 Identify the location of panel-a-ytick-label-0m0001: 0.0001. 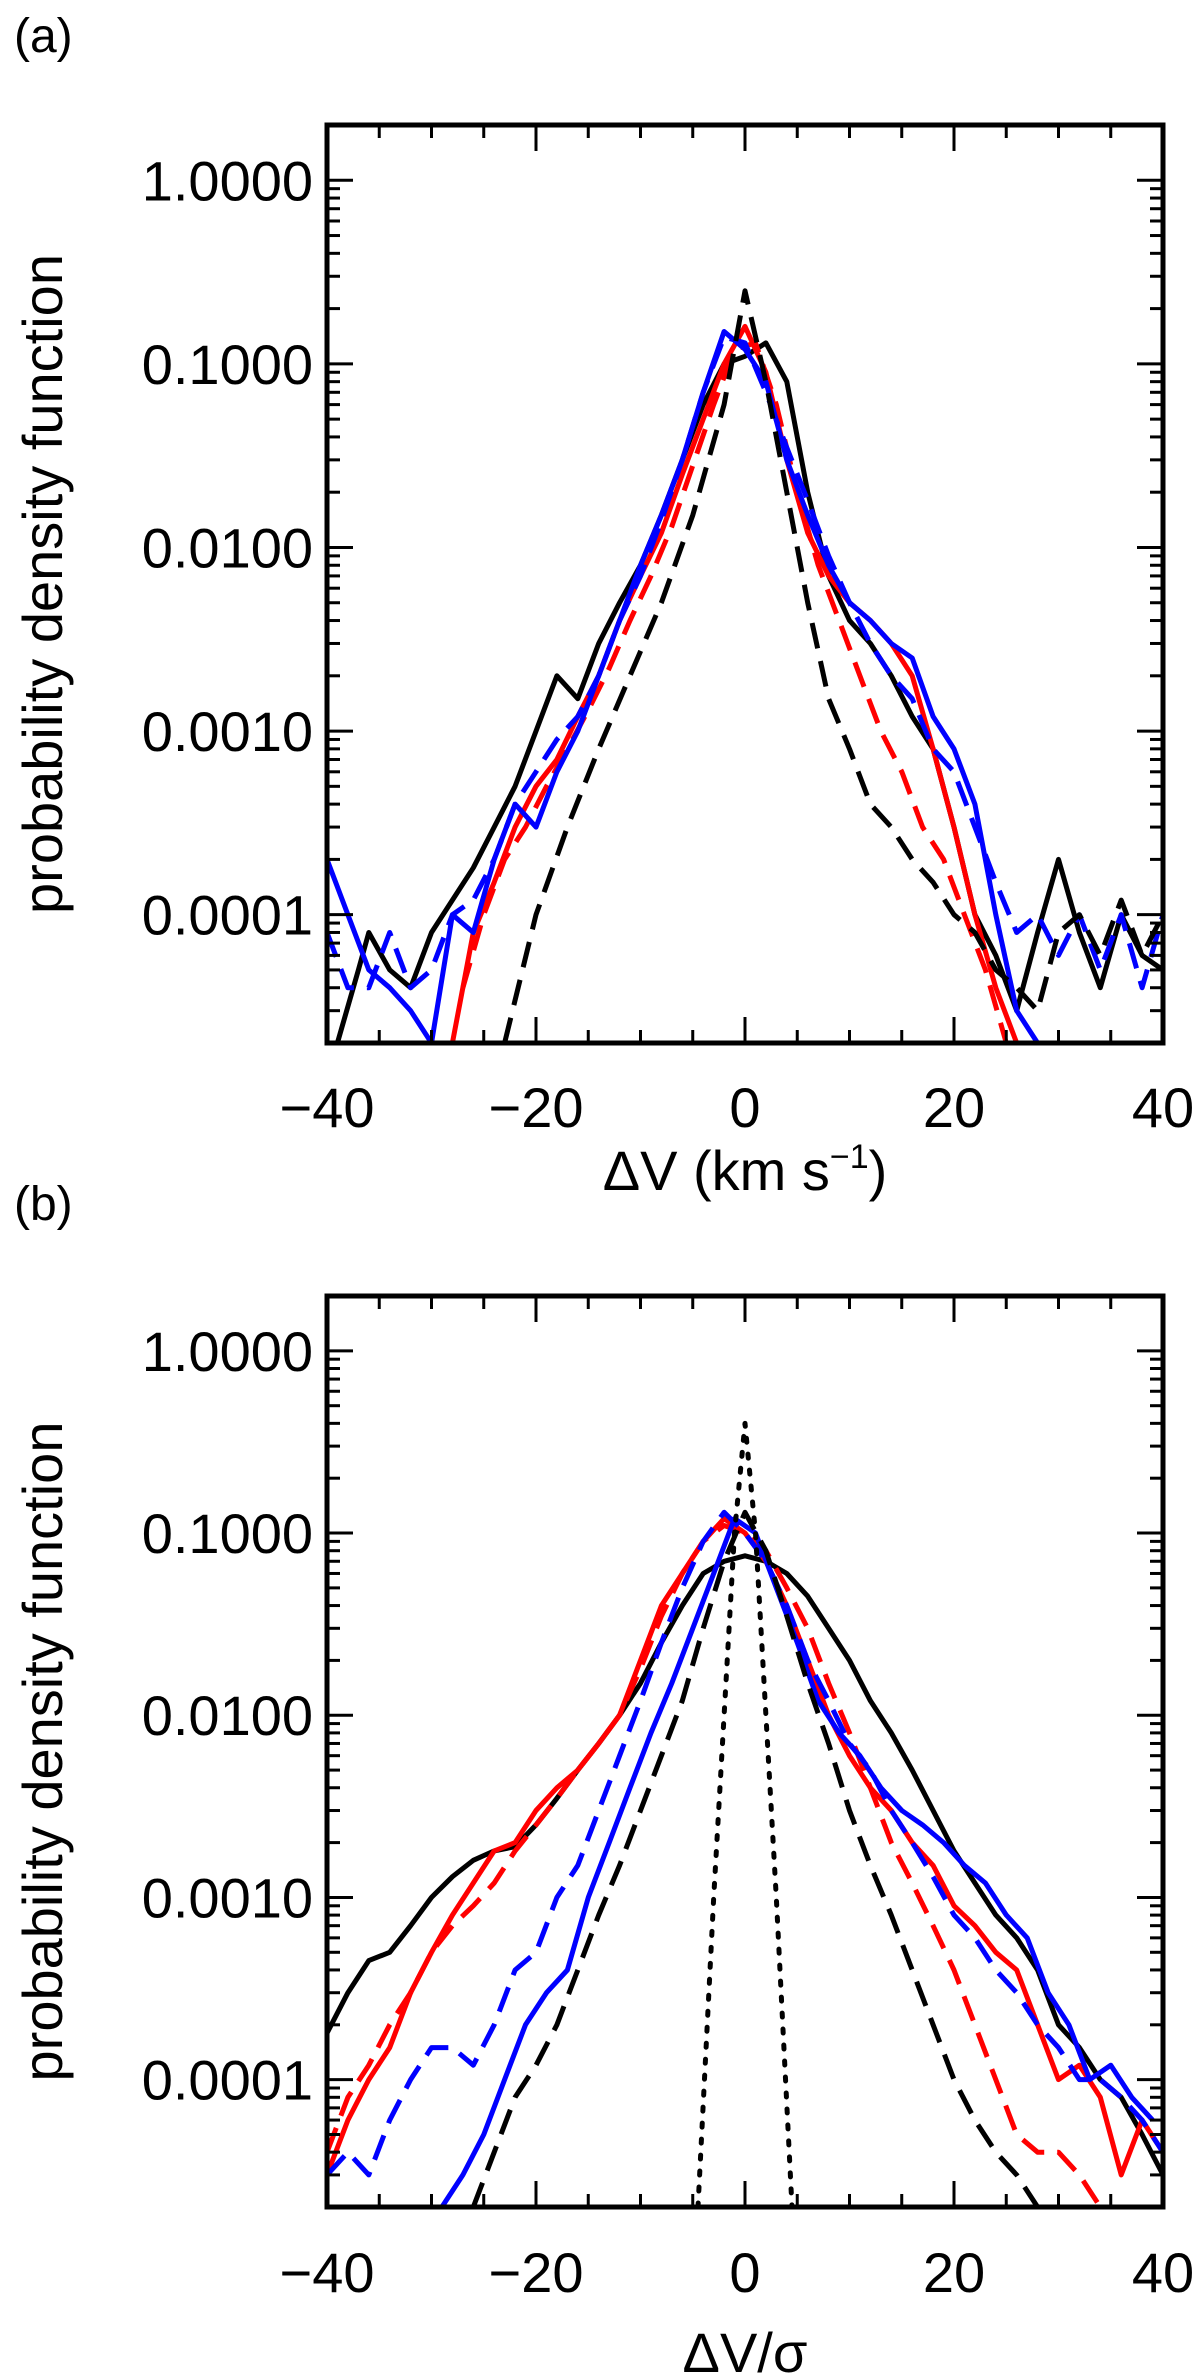
(227, 915).